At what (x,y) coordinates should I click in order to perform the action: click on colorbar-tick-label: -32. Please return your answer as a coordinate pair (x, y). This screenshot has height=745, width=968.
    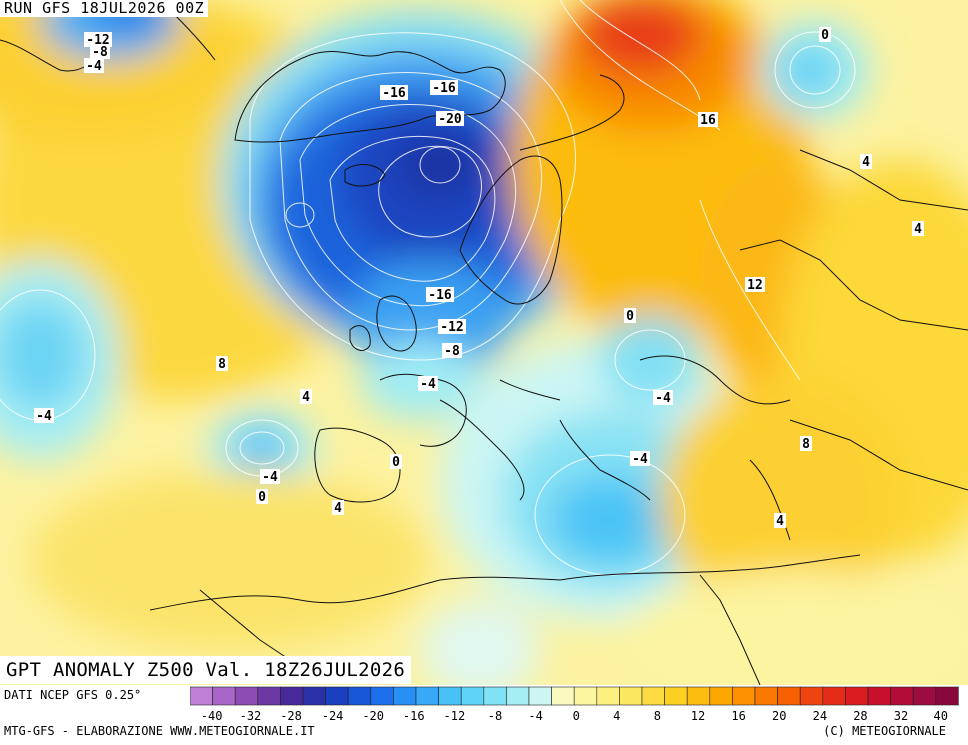
    Looking at the image, I should click on (251, 715).